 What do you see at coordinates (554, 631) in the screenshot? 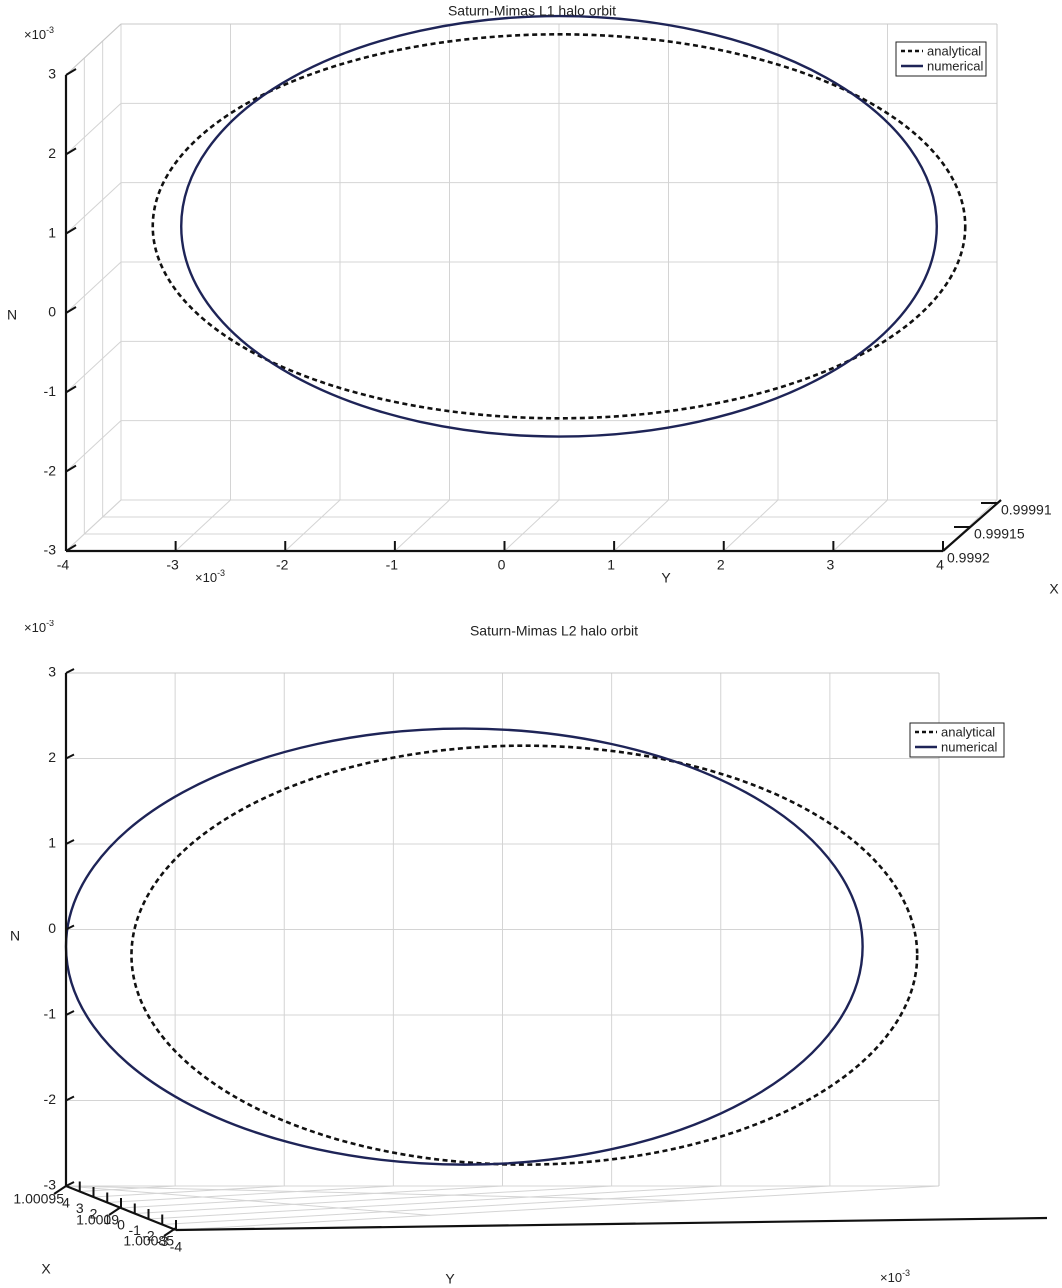
I see `chart-title: Saturn-Mimas L2 halo orbit` at bounding box center [554, 631].